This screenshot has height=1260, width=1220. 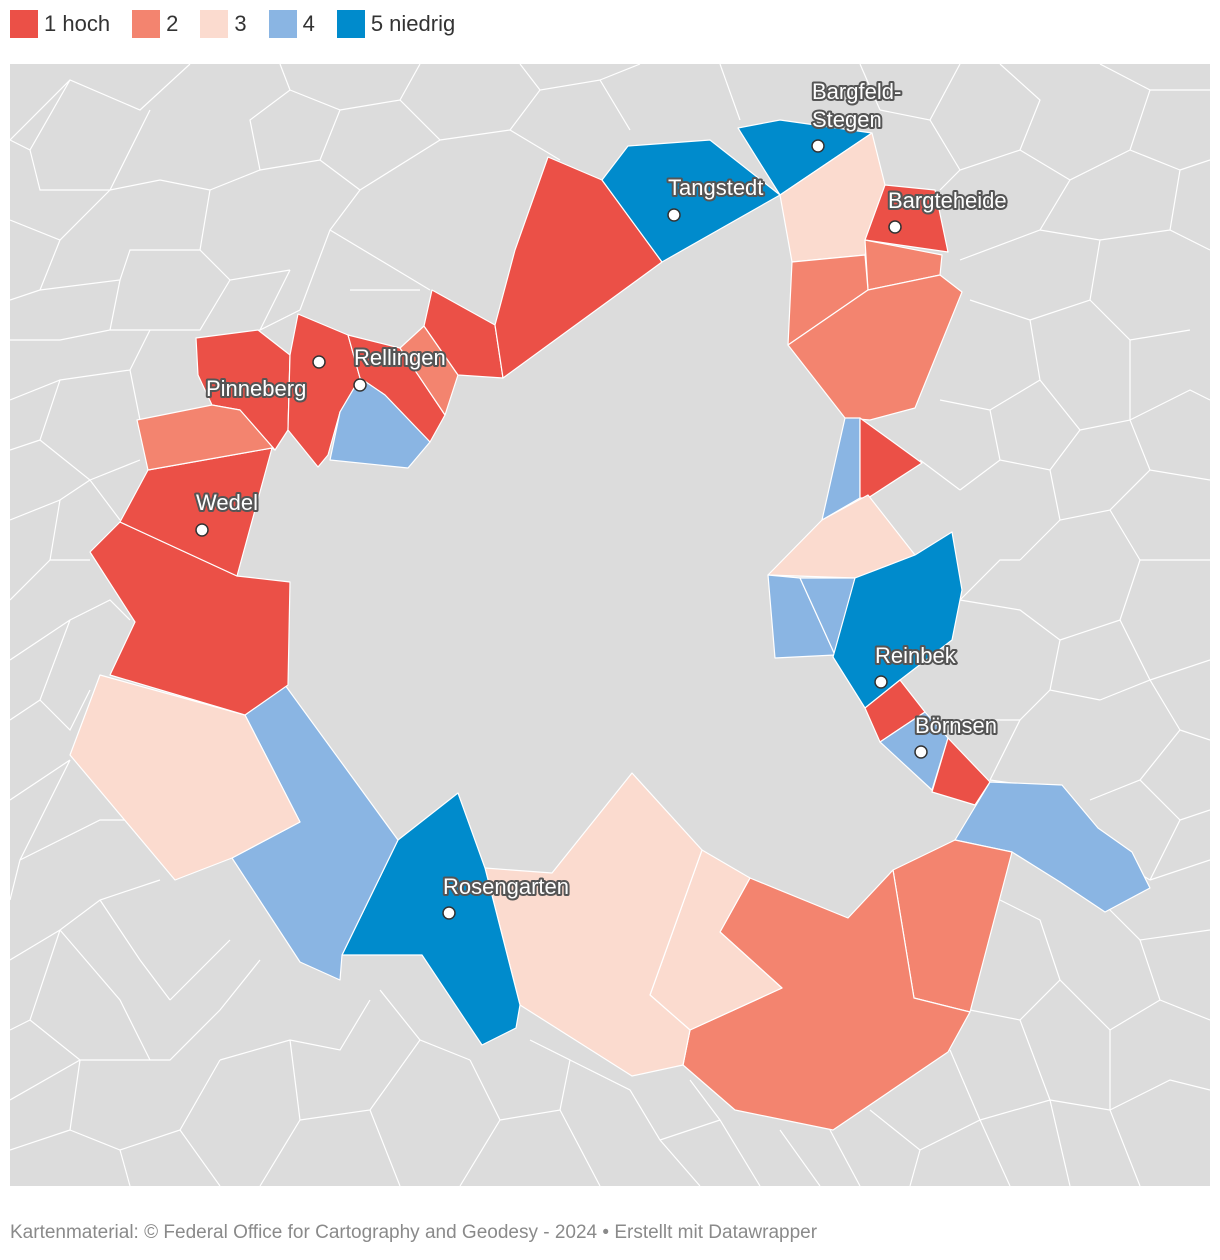 I want to click on city-marker-tangstedt: Tangstedt, so click(x=715, y=197).